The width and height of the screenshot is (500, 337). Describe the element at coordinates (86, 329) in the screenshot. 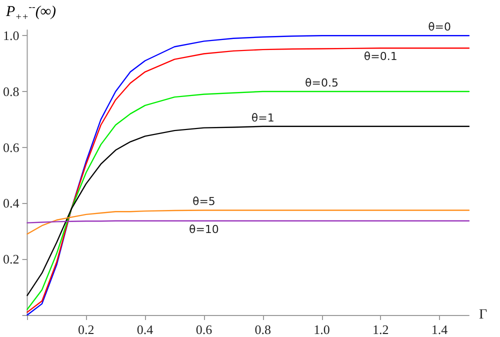

I see `x-tick-label: 0.2` at that location.